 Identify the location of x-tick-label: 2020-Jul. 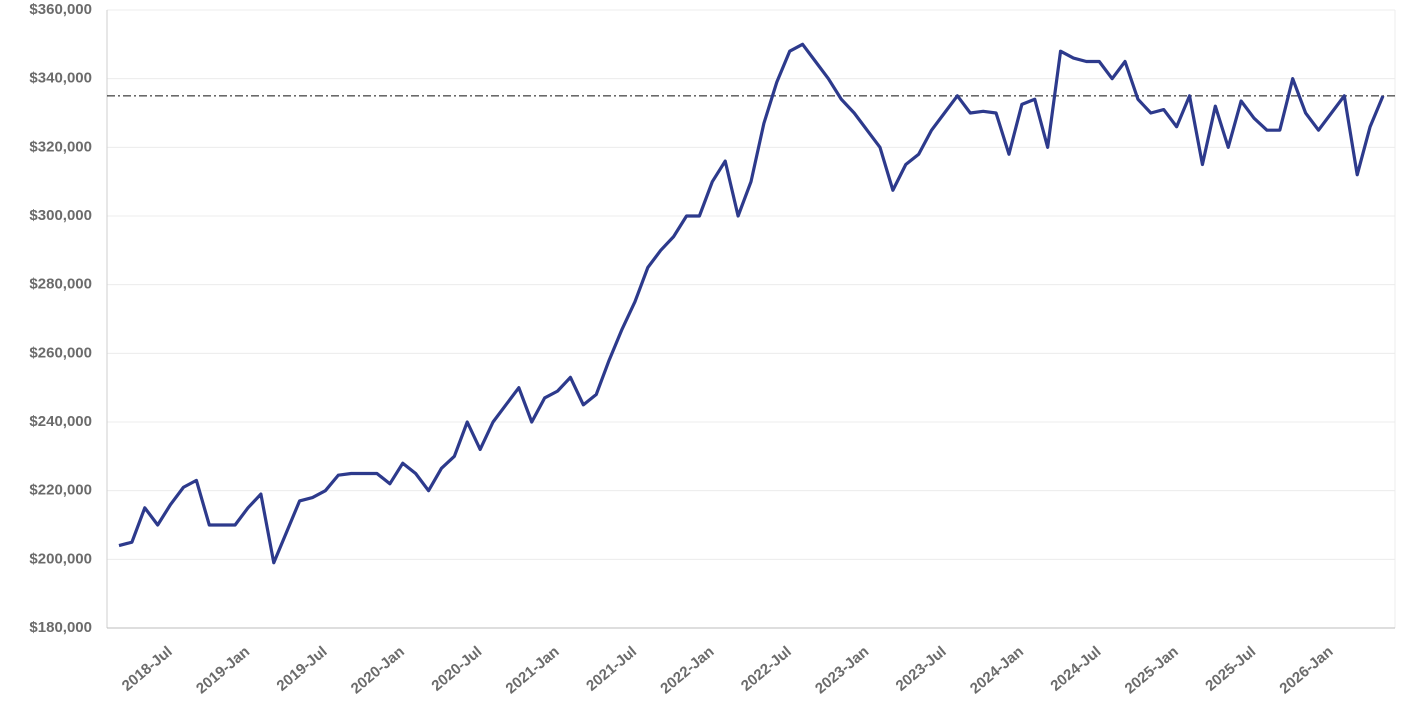
(456, 669).